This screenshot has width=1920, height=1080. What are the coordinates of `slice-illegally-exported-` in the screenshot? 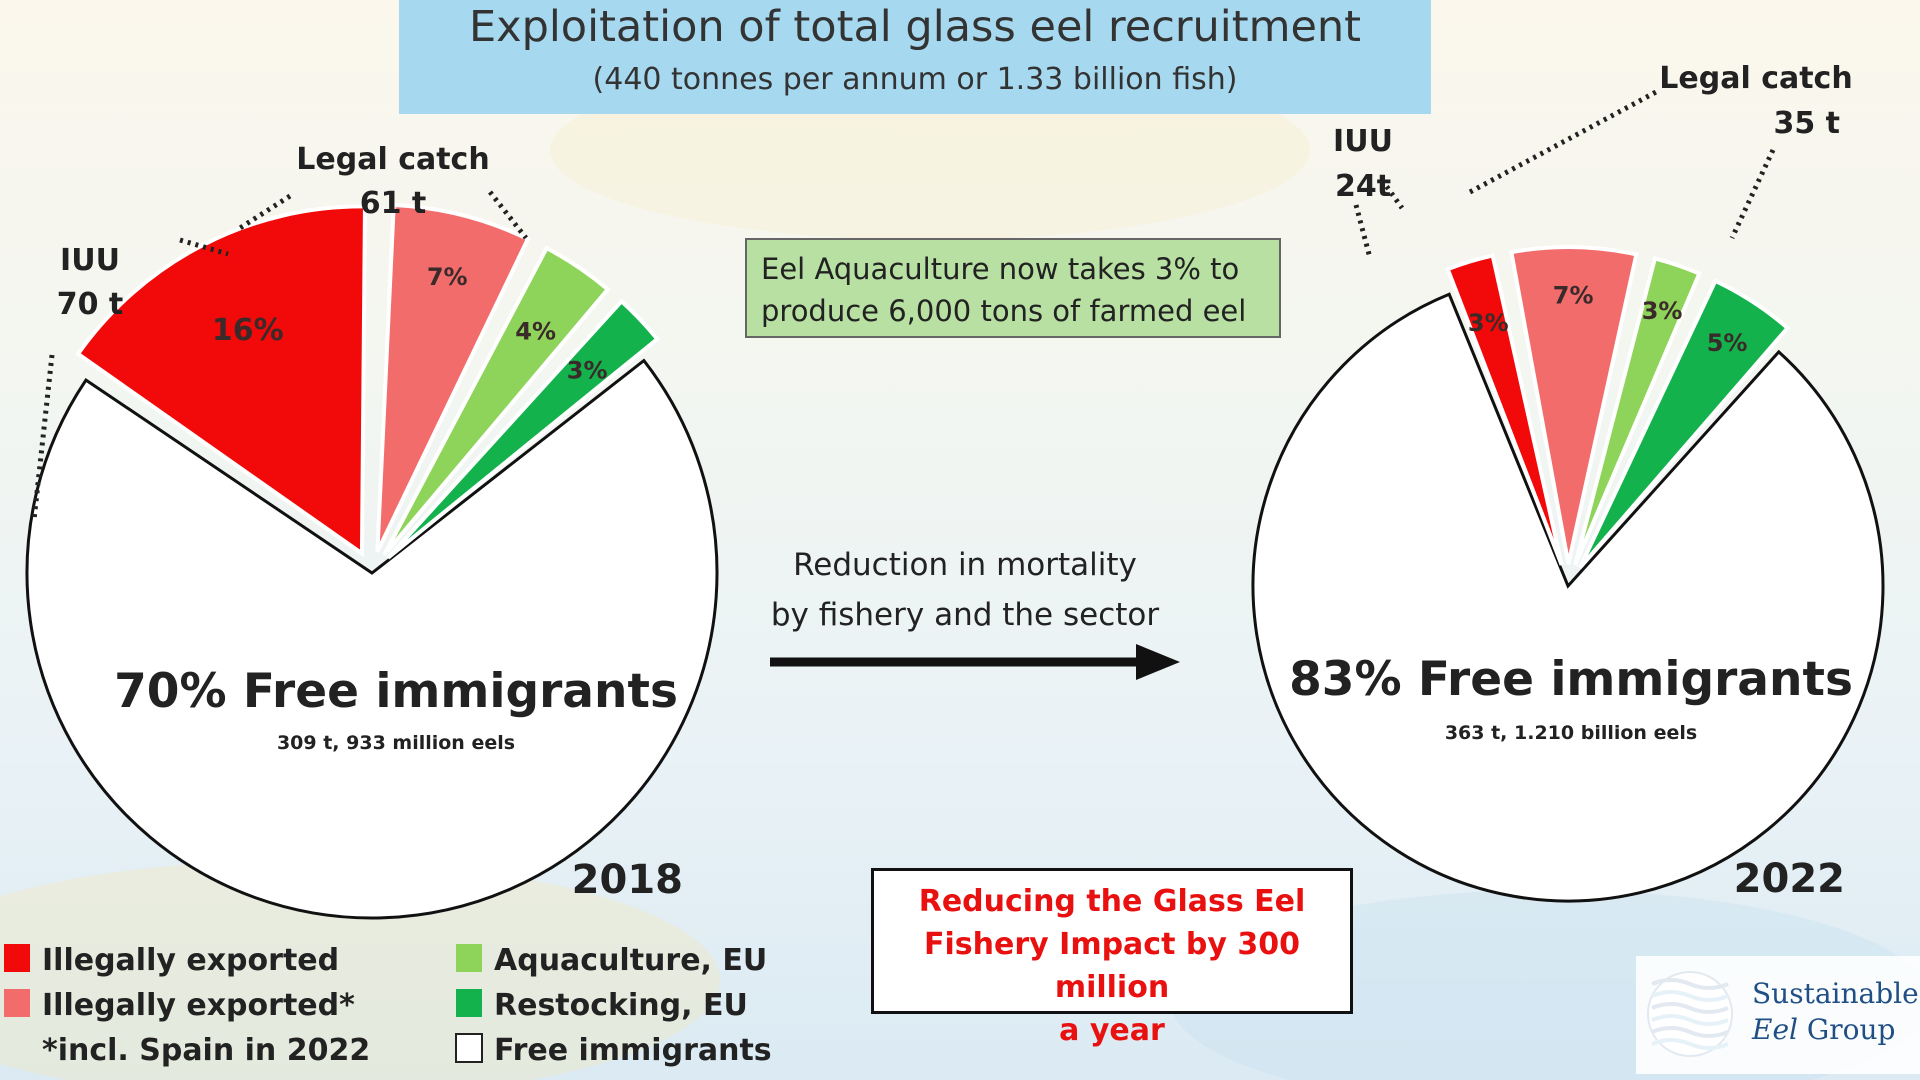 It's located at (1574, 405).